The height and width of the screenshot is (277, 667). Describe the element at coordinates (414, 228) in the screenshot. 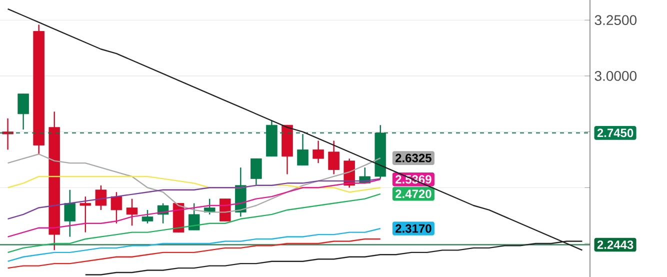

I see `data-label: 2.3170` at that location.